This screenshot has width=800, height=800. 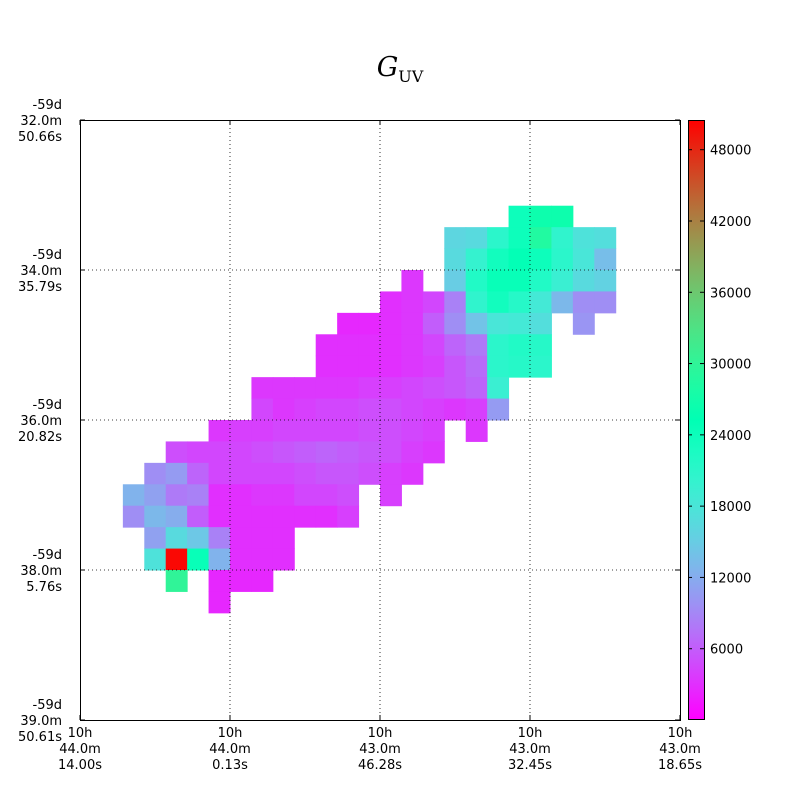 What do you see at coordinates (730, 293) in the screenshot?
I see `colorbar-tick-label: 36000` at bounding box center [730, 293].